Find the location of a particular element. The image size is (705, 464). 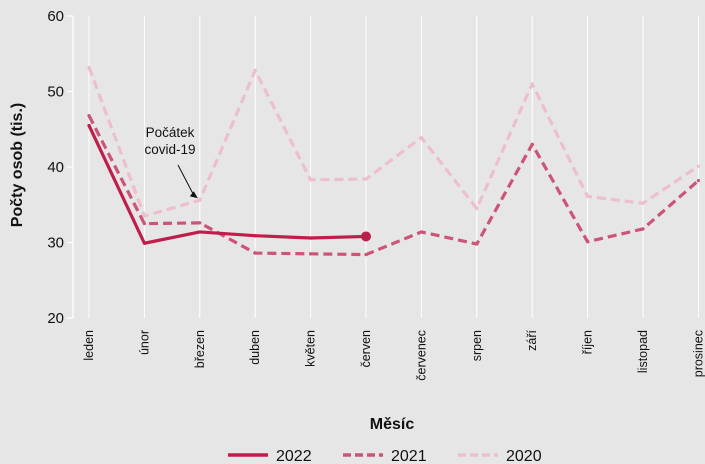

x-axis-title: Měsíc is located at coordinates (392, 424).